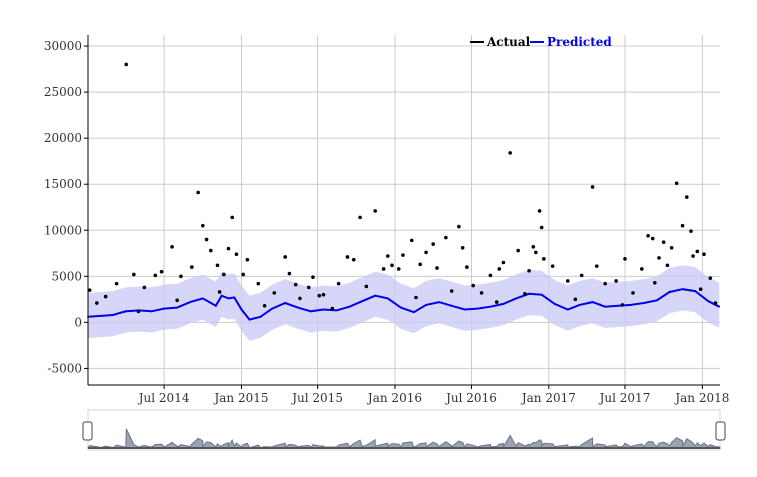  What do you see at coordinates (548, 398) in the screenshot?
I see `x-tick-label: Jan 2017` at bounding box center [548, 398].